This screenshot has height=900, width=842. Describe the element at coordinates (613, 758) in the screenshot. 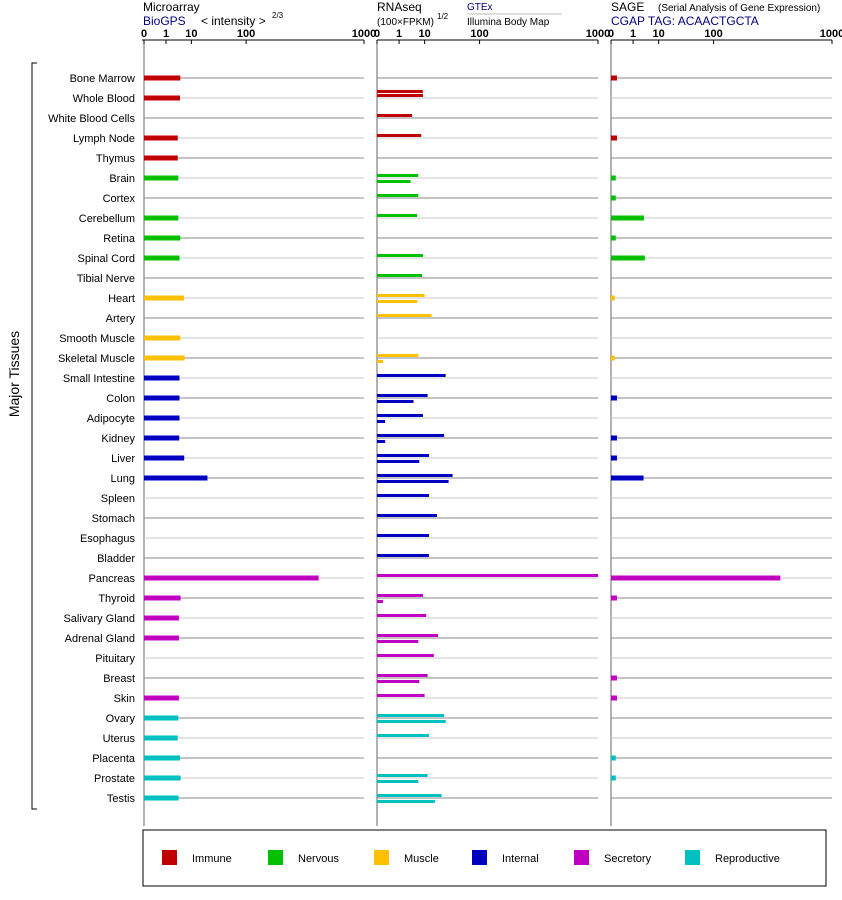

I see `bar-sage-placenta` at that location.